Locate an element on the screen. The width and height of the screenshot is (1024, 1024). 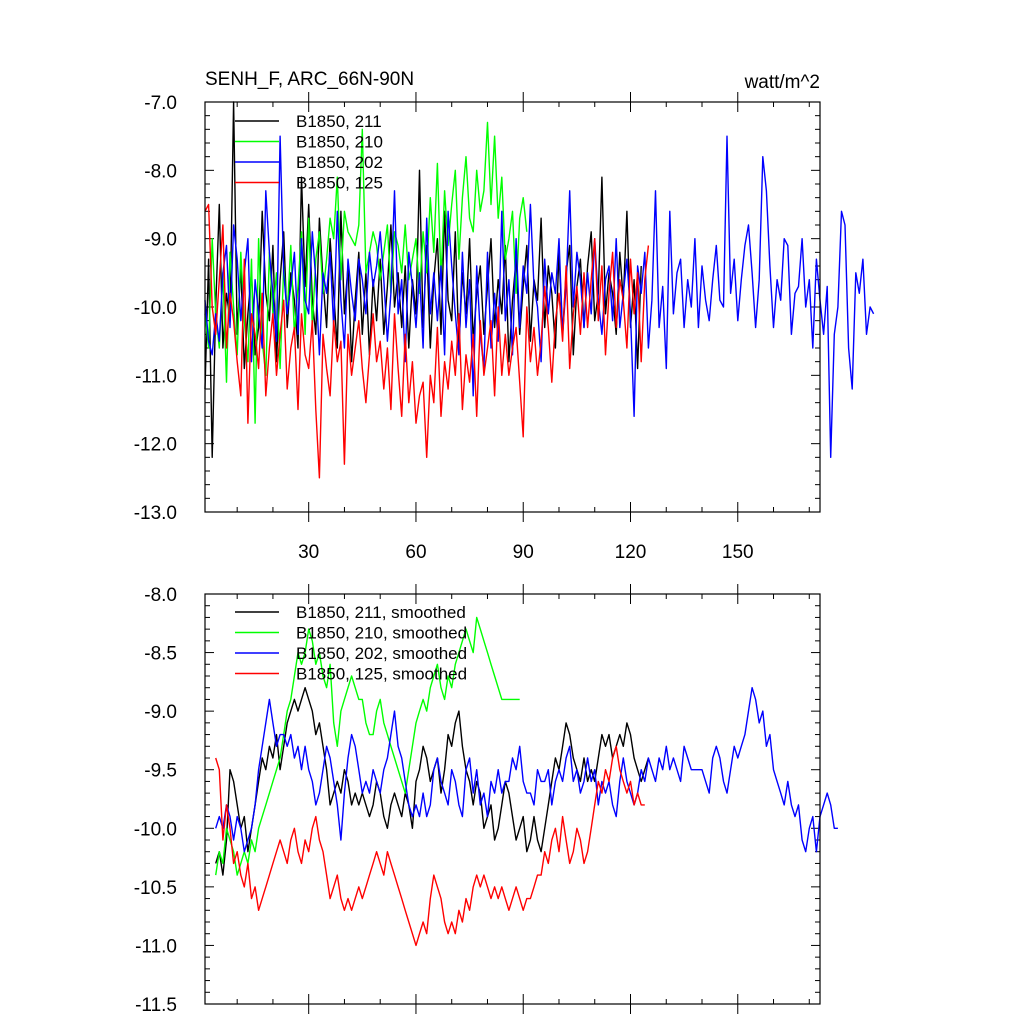
top-y-tick-label: -12.0 is located at coordinates (155, 445).